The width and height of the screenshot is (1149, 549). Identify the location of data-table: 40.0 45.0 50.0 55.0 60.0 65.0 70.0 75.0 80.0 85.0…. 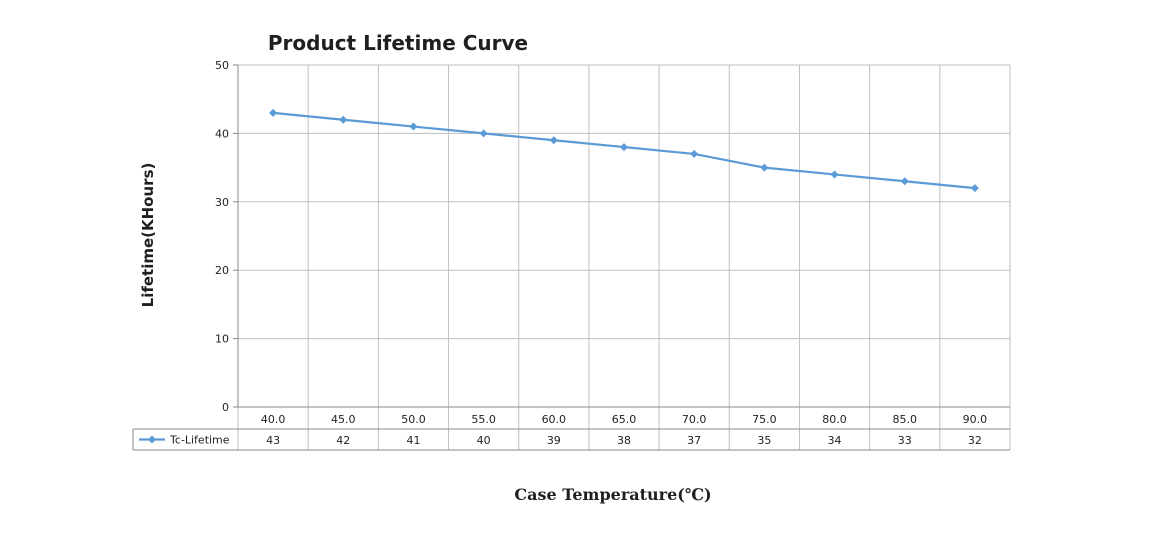
(571, 428).